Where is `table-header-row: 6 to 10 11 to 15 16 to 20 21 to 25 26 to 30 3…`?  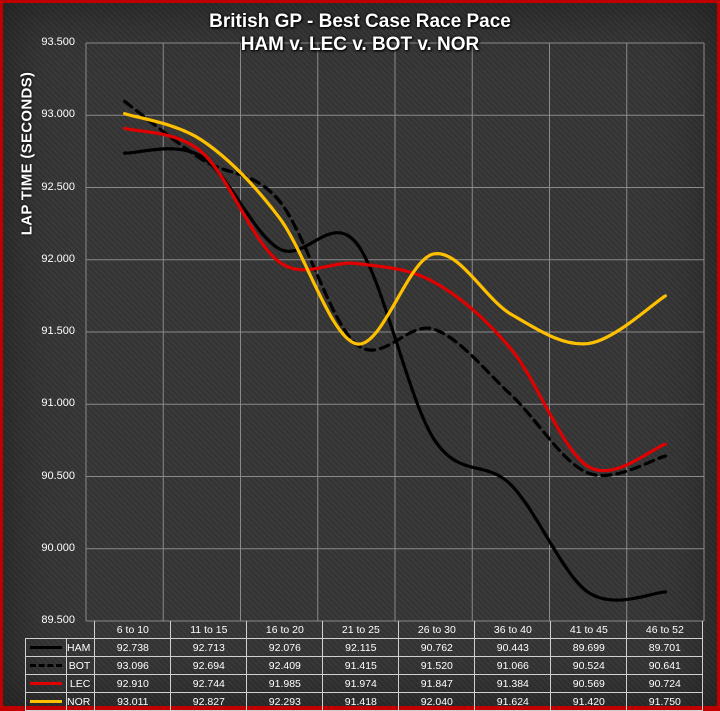 table-header-row: 6 to 10 11 to 15 16 to 20 21 to 25 26 to 30 3… is located at coordinates (365, 630).